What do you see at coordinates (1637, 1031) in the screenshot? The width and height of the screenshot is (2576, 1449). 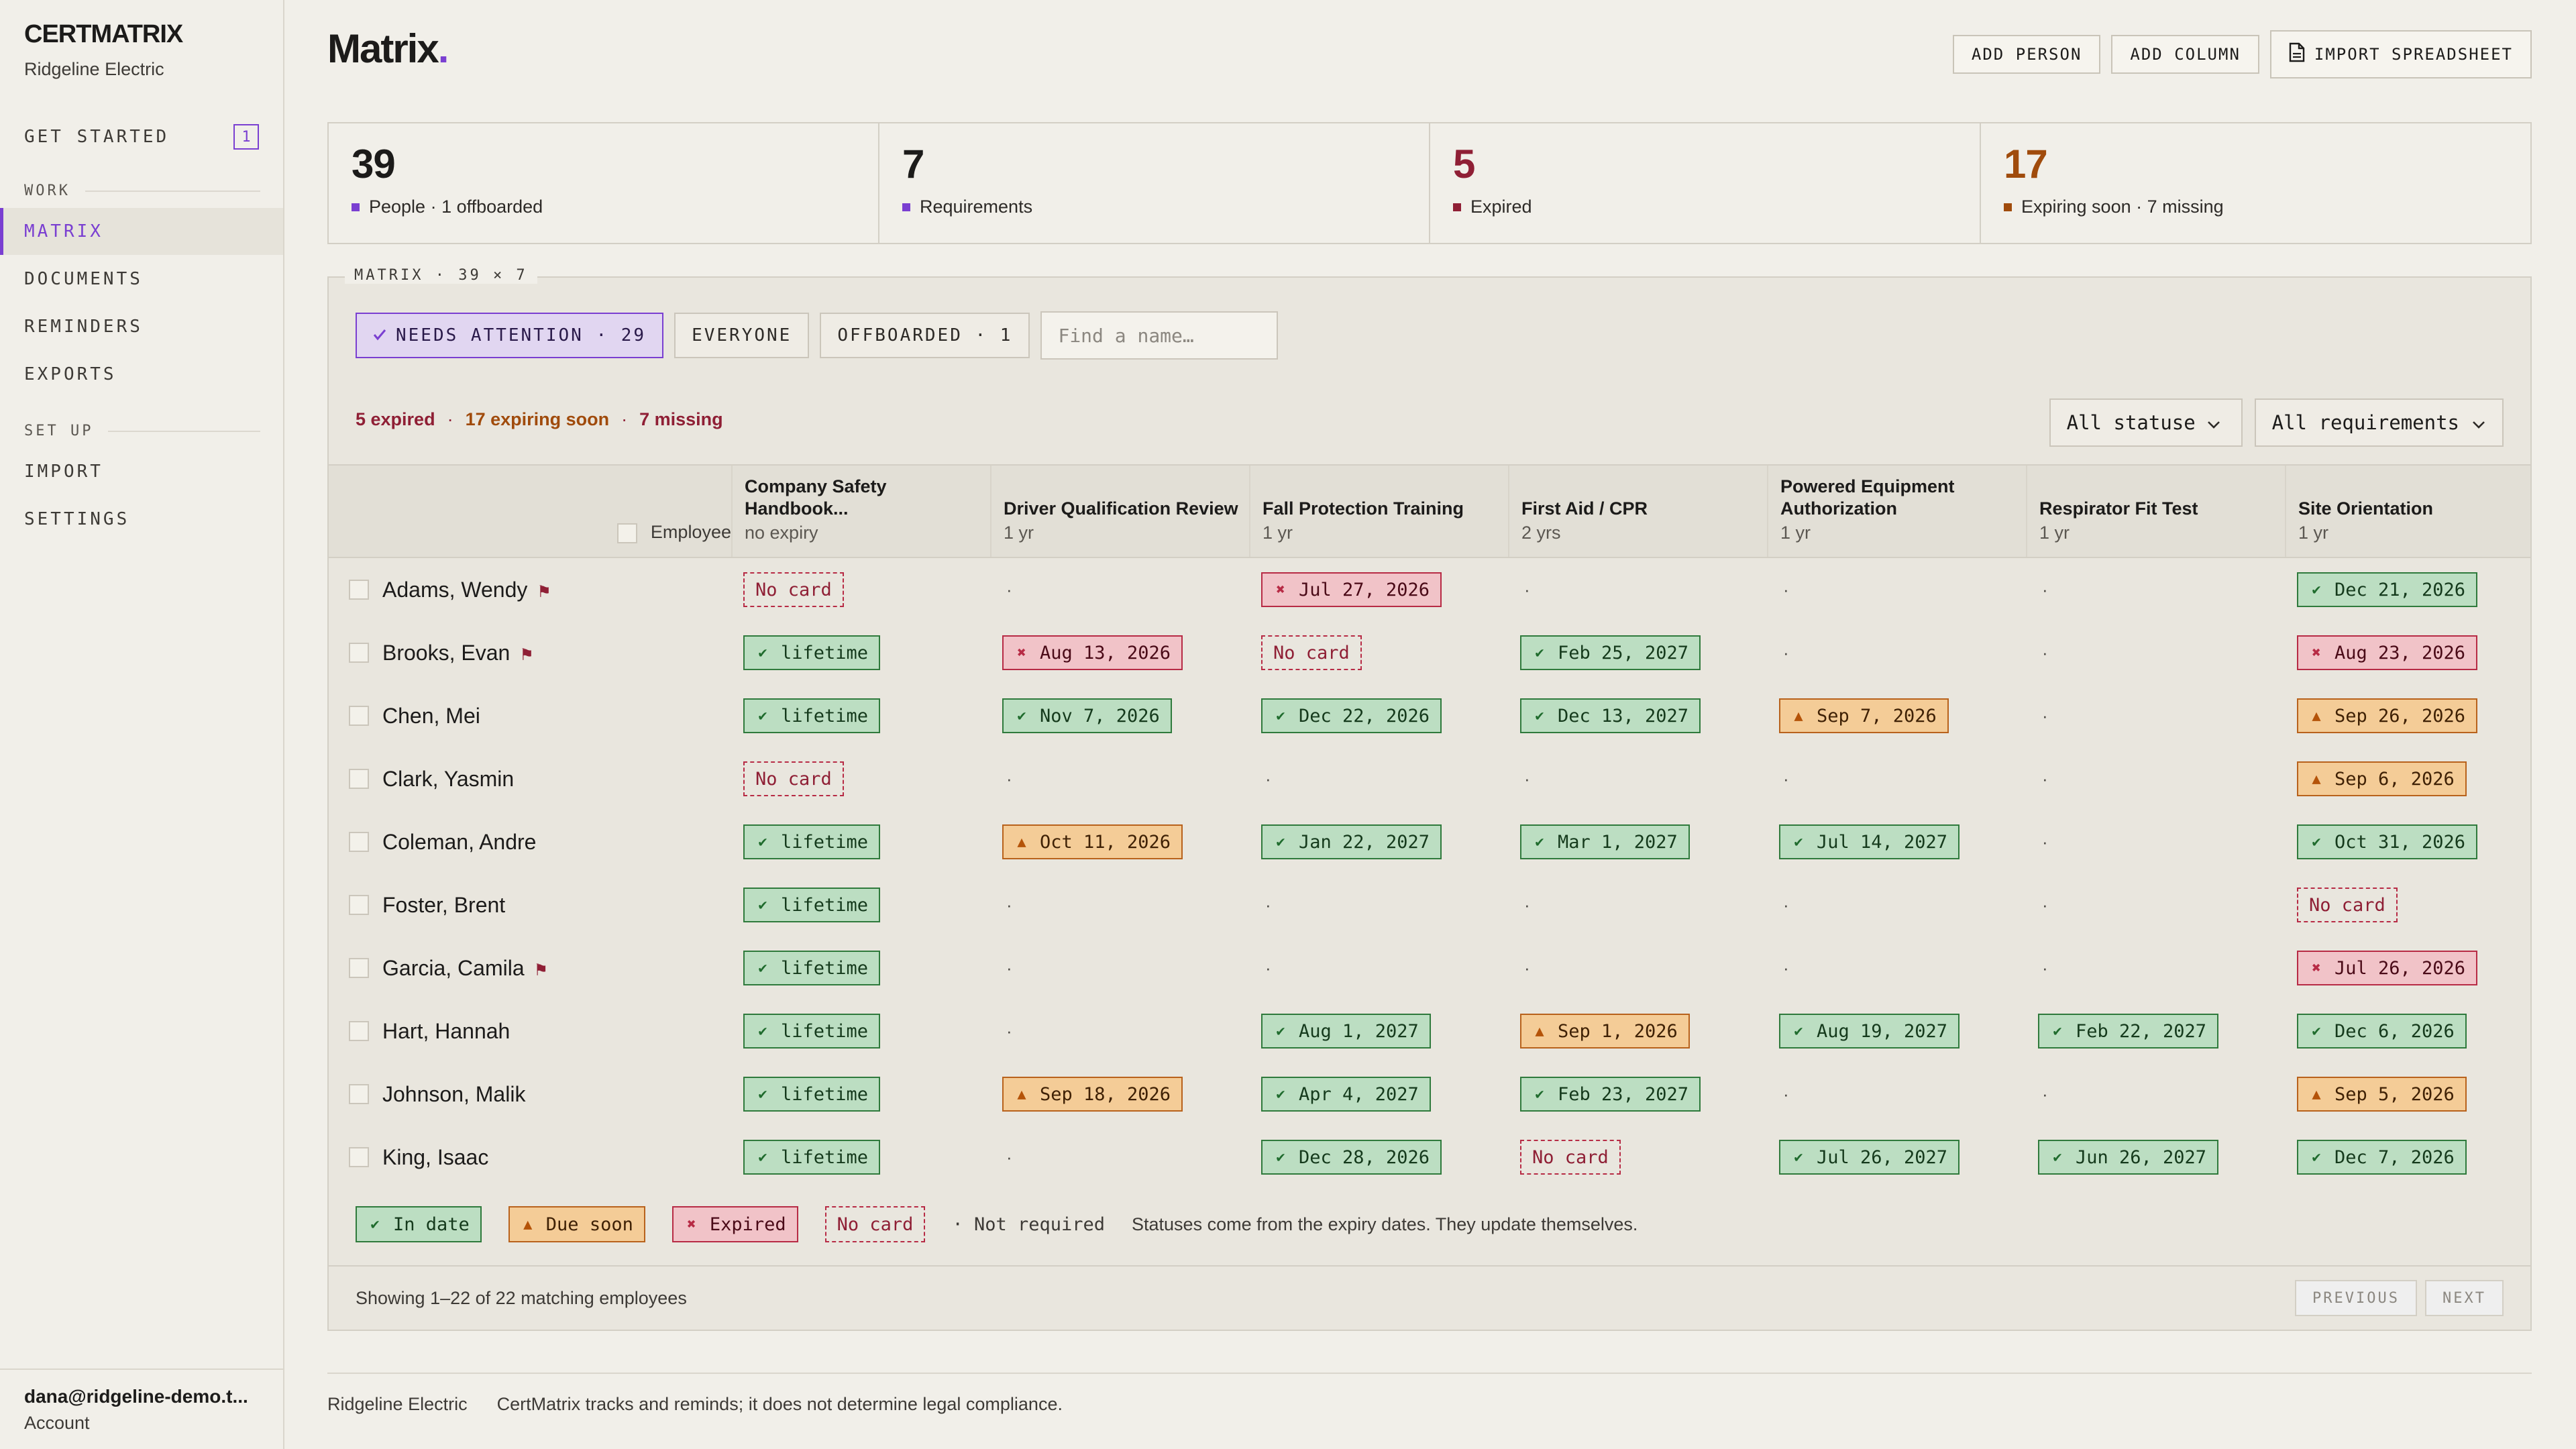 I see `requirement-cell: ▲ Sep 1, 2026` at bounding box center [1637, 1031].